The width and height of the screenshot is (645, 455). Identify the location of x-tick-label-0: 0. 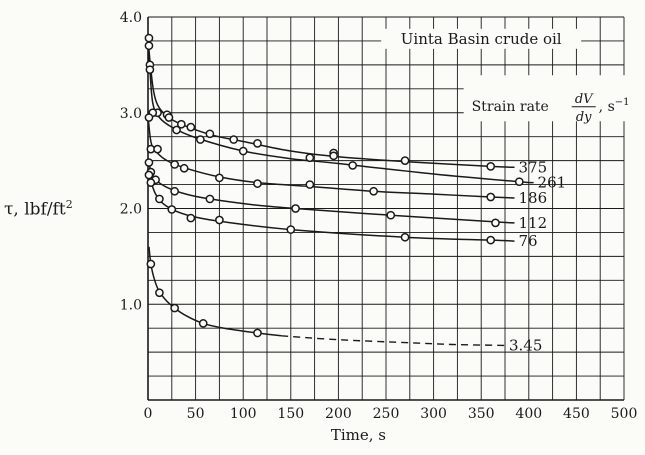
(148, 414).